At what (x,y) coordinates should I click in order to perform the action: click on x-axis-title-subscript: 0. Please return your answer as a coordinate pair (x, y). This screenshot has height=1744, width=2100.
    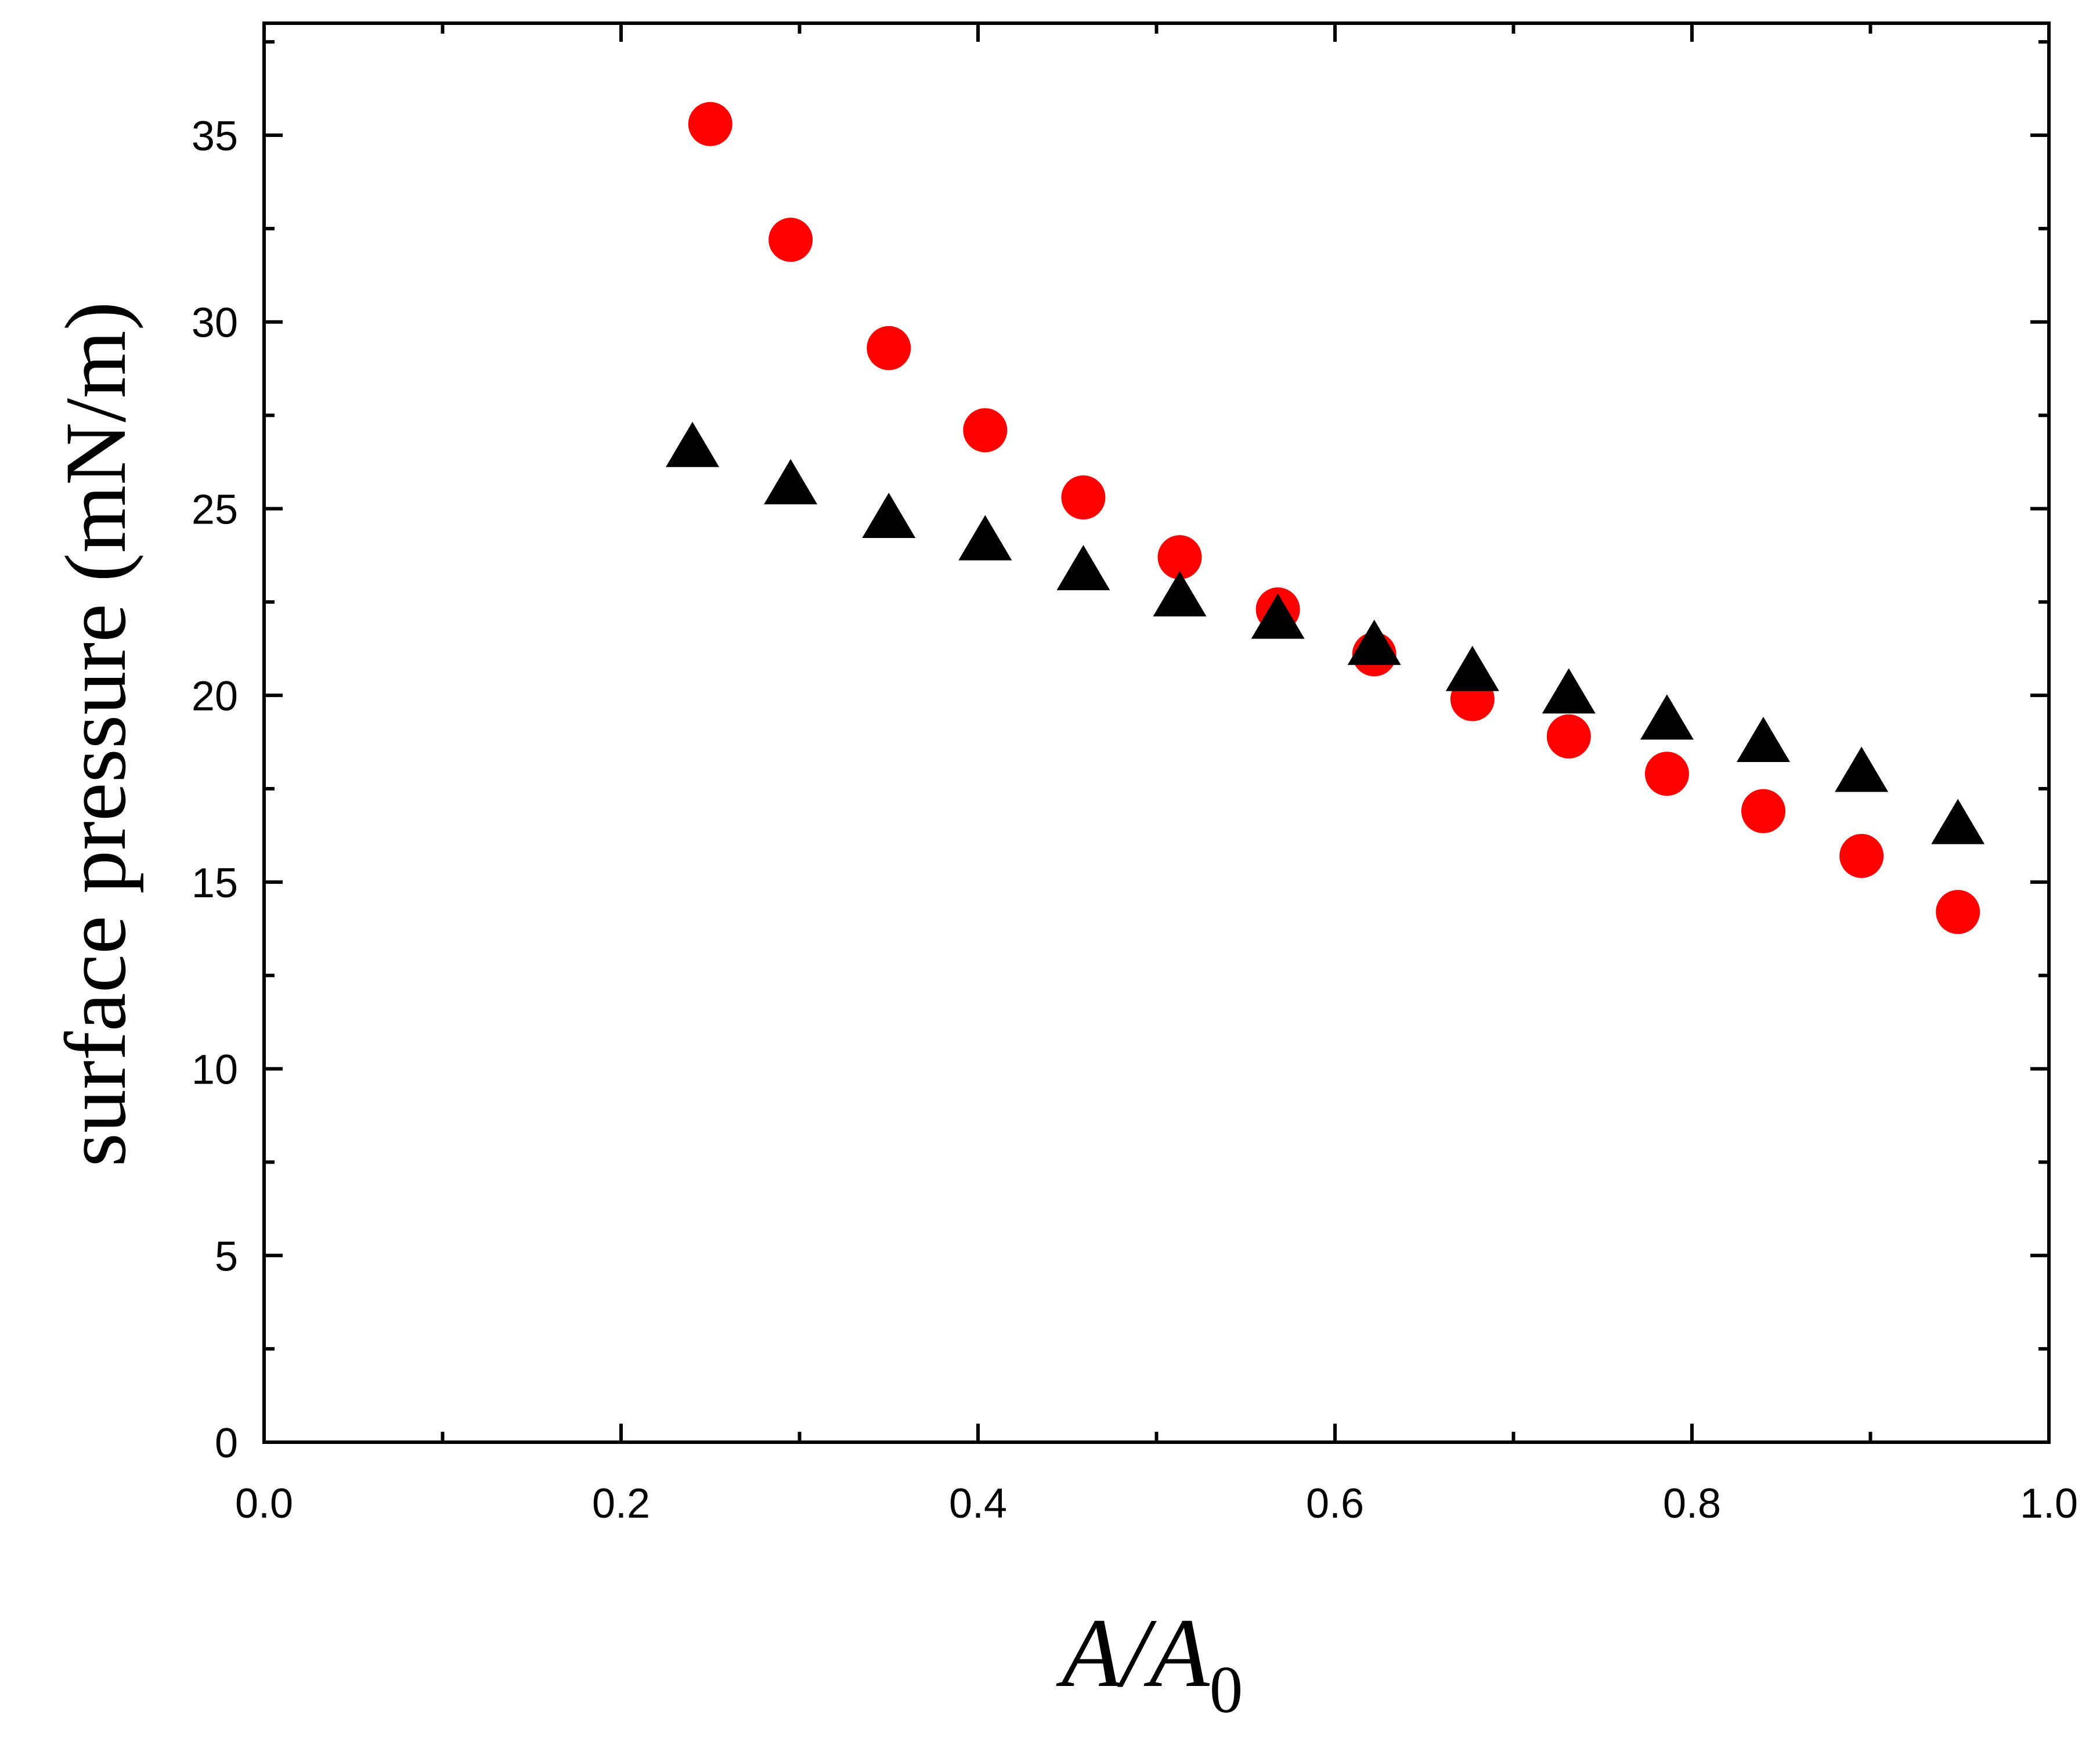
    Looking at the image, I should click on (1226, 1690).